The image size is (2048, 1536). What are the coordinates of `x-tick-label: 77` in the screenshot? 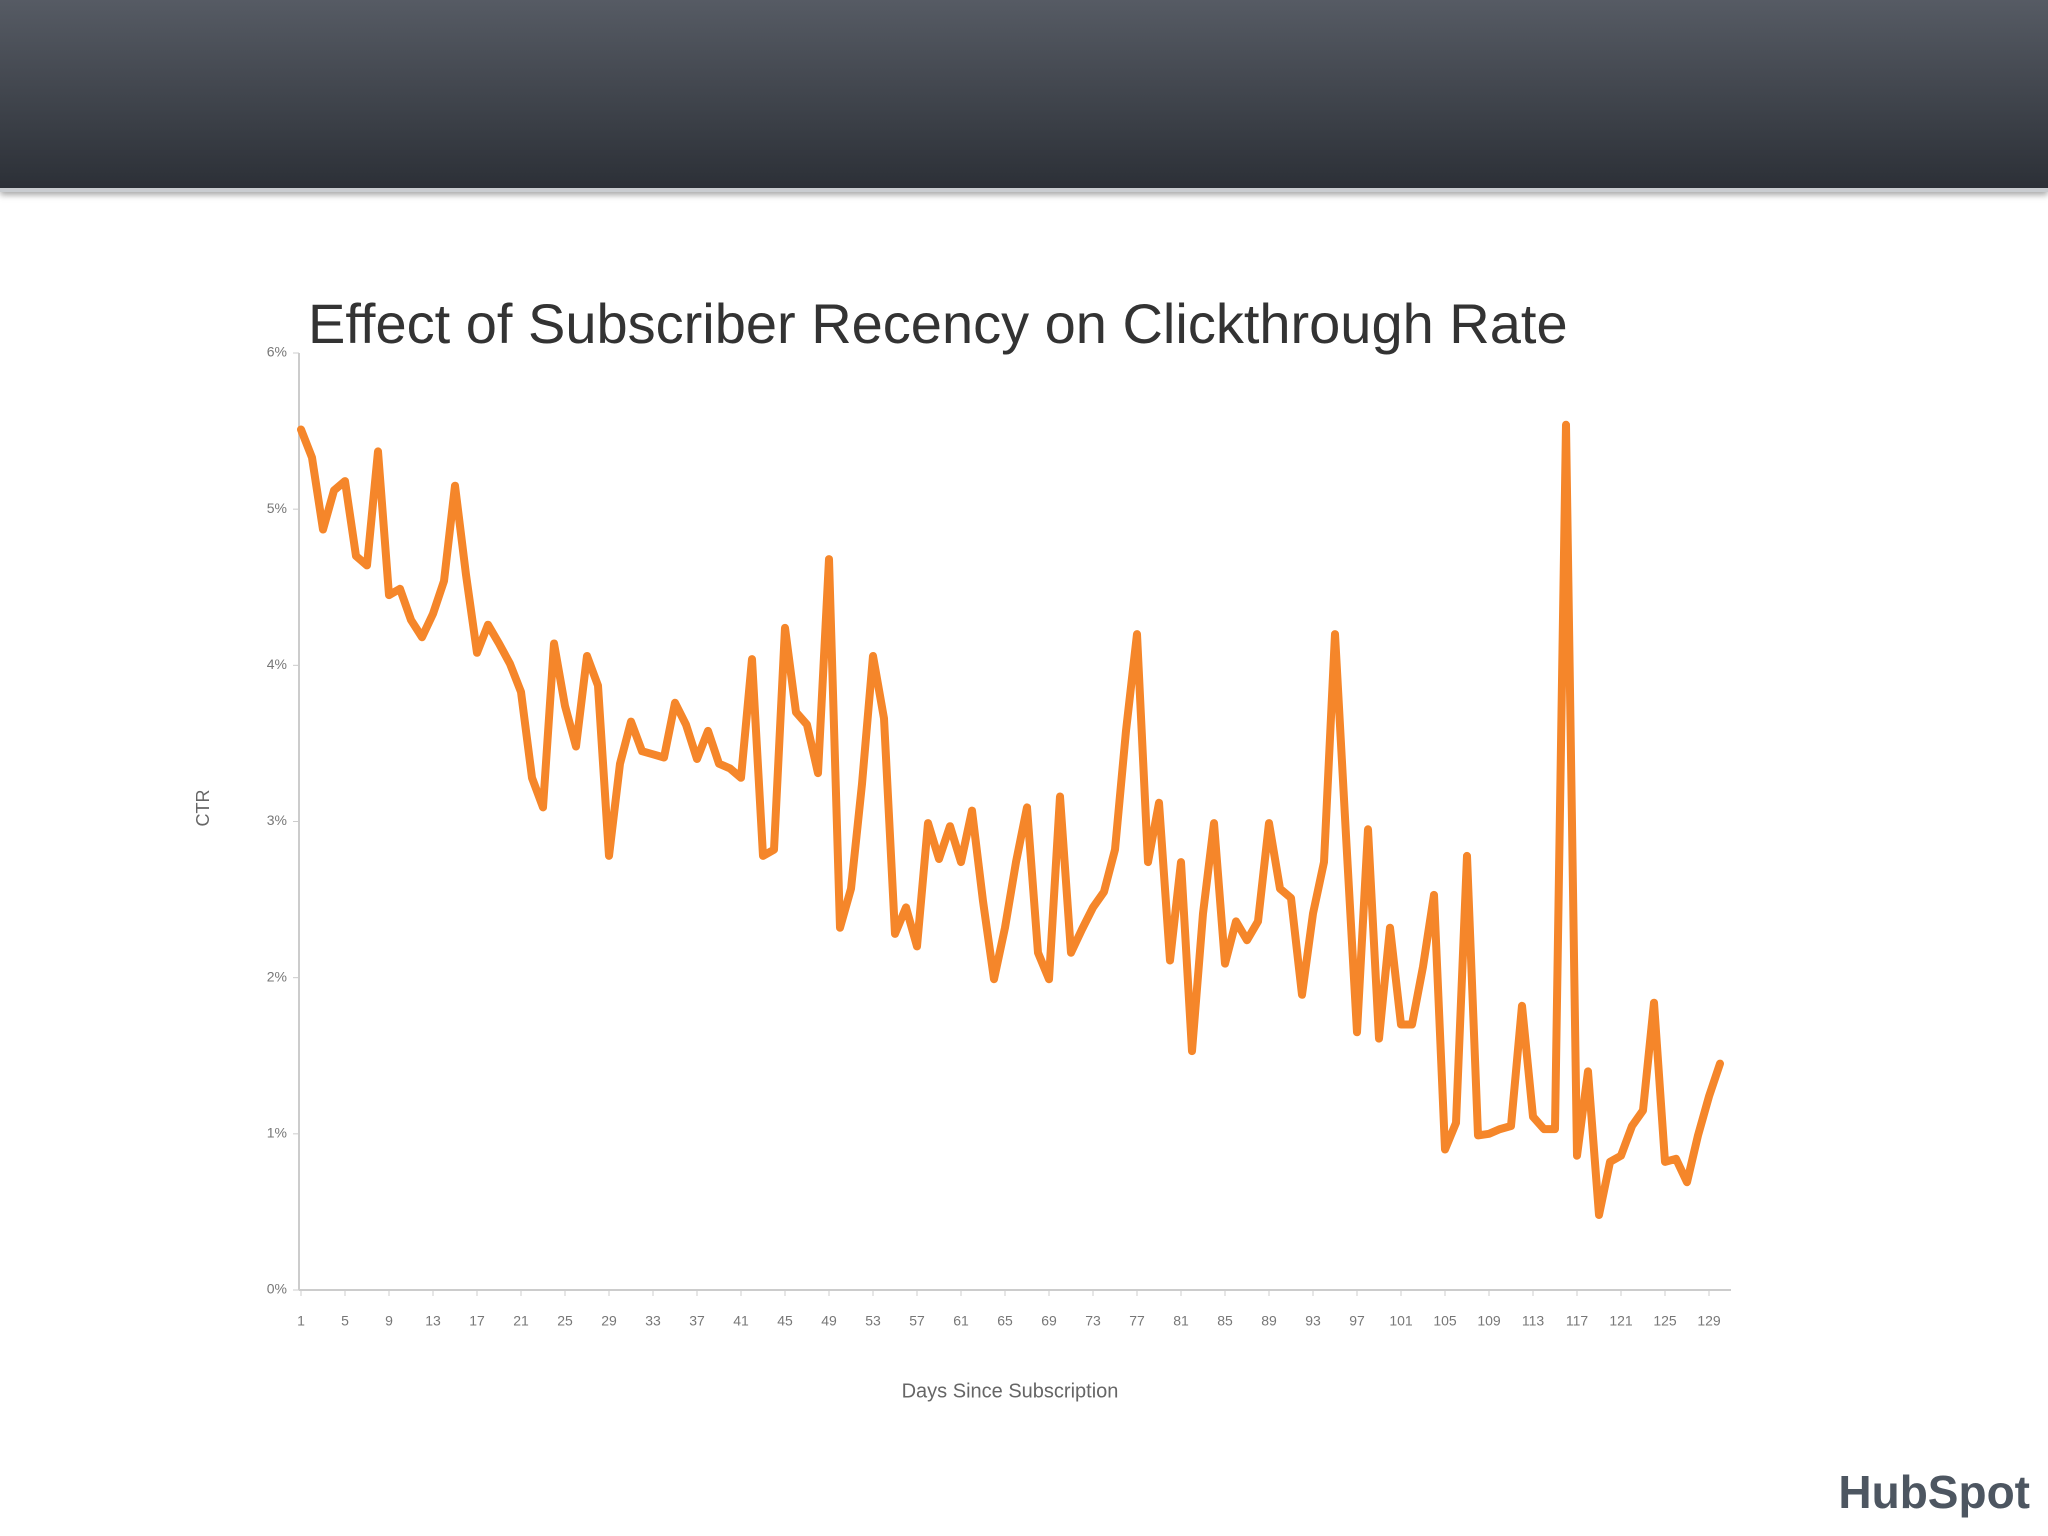 It's located at (1137, 1321).